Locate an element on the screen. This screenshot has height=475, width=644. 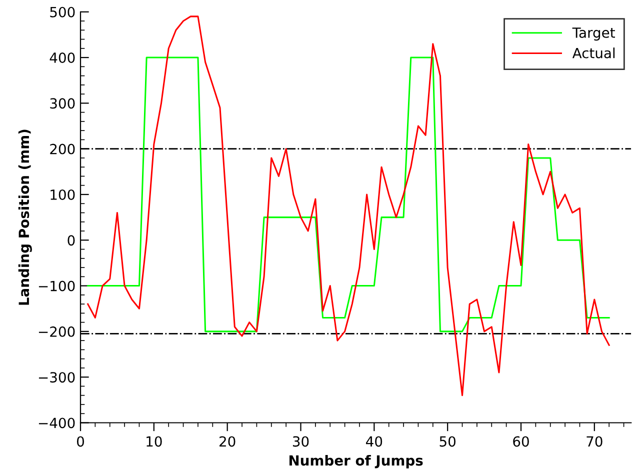
legend-label: Target is located at coordinates (593, 34).